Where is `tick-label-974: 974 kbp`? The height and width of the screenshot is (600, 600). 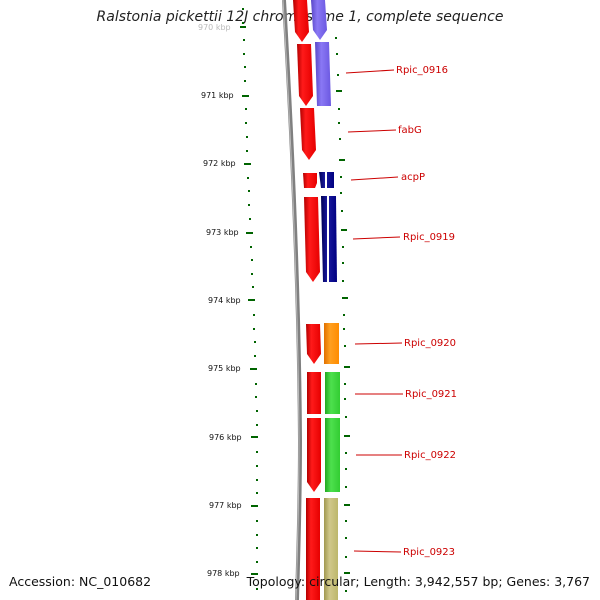 tick-label-974: 974 kbp is located at coordinates (224, 300).